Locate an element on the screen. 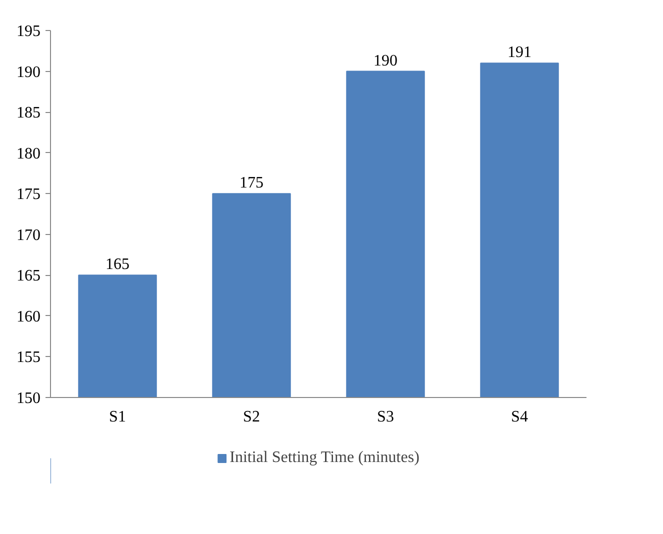  y-tick-label: 170 is located at coordinates (28, 235).